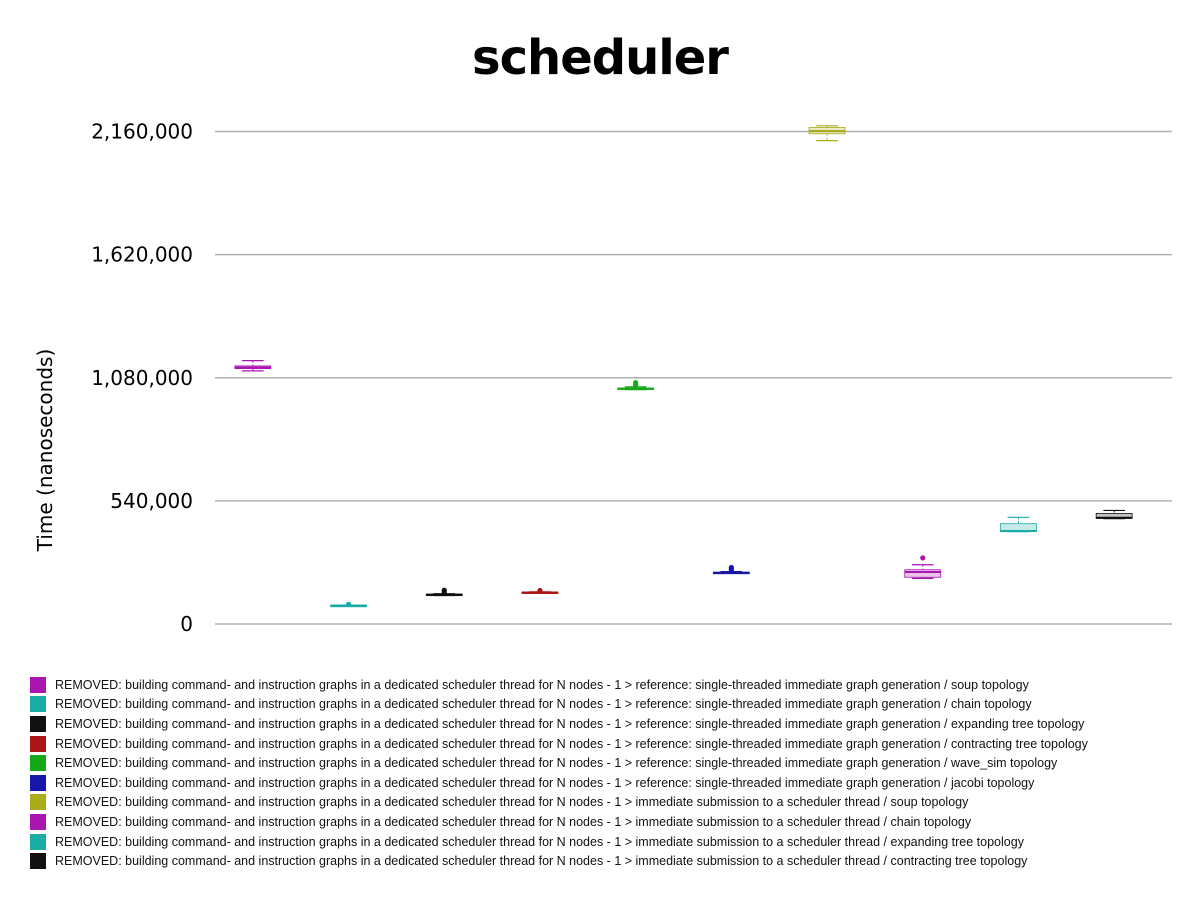  Describe the element at coordinates (151, 501) in the screenshot. I see `y-tick-label: 540,000` at that location.